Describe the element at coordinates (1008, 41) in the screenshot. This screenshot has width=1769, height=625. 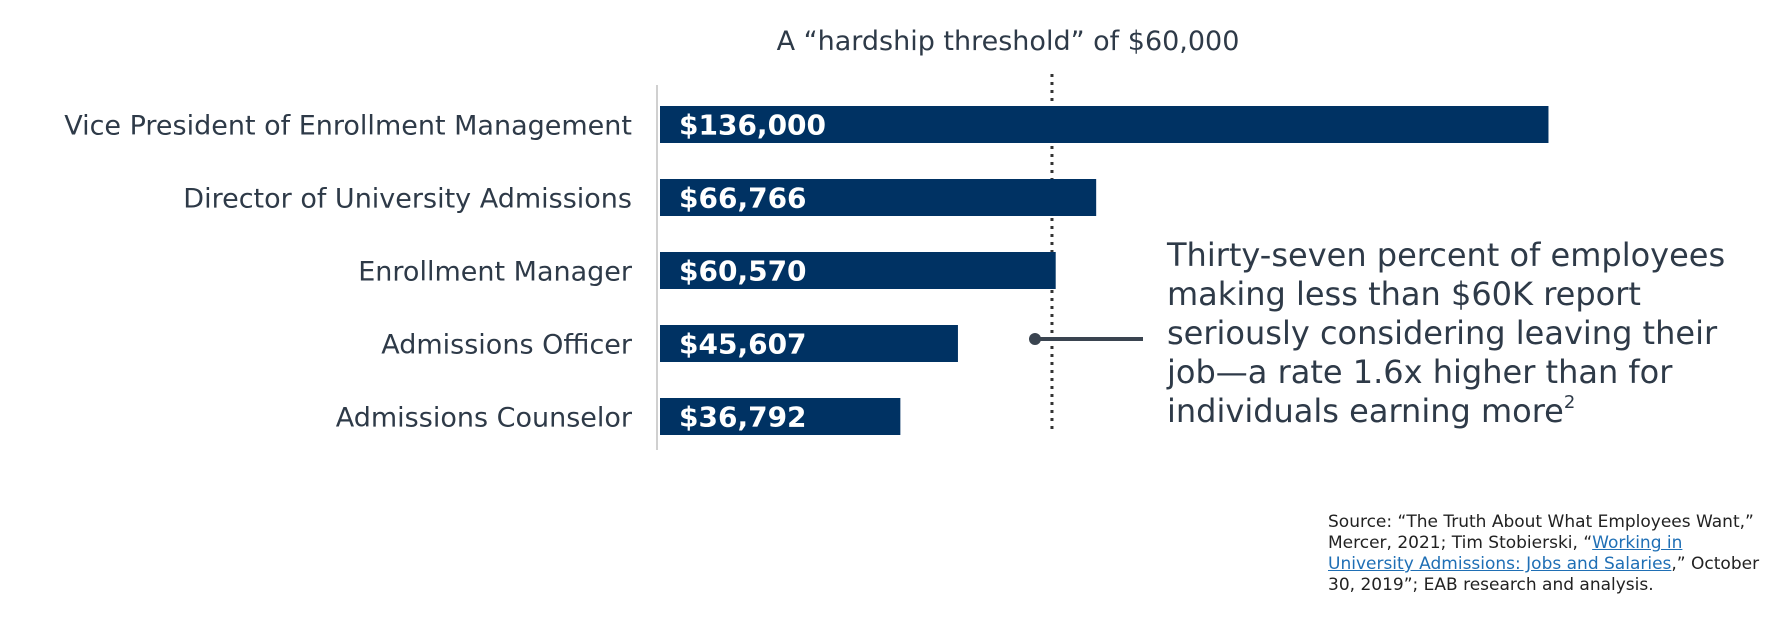
I see `threshold-label: A “hardship threshold” of $60,000` at that location.